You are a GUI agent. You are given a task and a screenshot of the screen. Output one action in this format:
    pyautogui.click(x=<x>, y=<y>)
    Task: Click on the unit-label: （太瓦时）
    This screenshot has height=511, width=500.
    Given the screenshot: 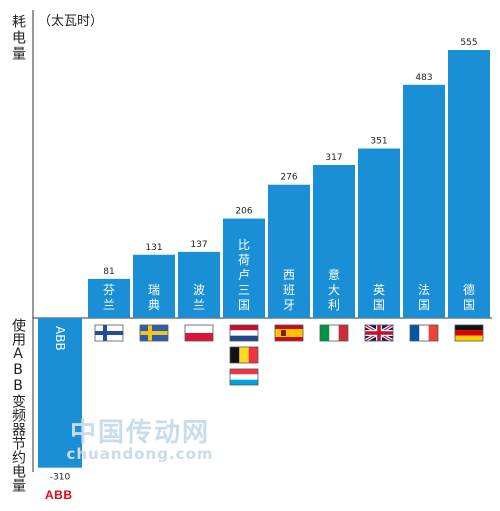 What is the action you would take?
    pyautogui.click(x=71, y=21)
    